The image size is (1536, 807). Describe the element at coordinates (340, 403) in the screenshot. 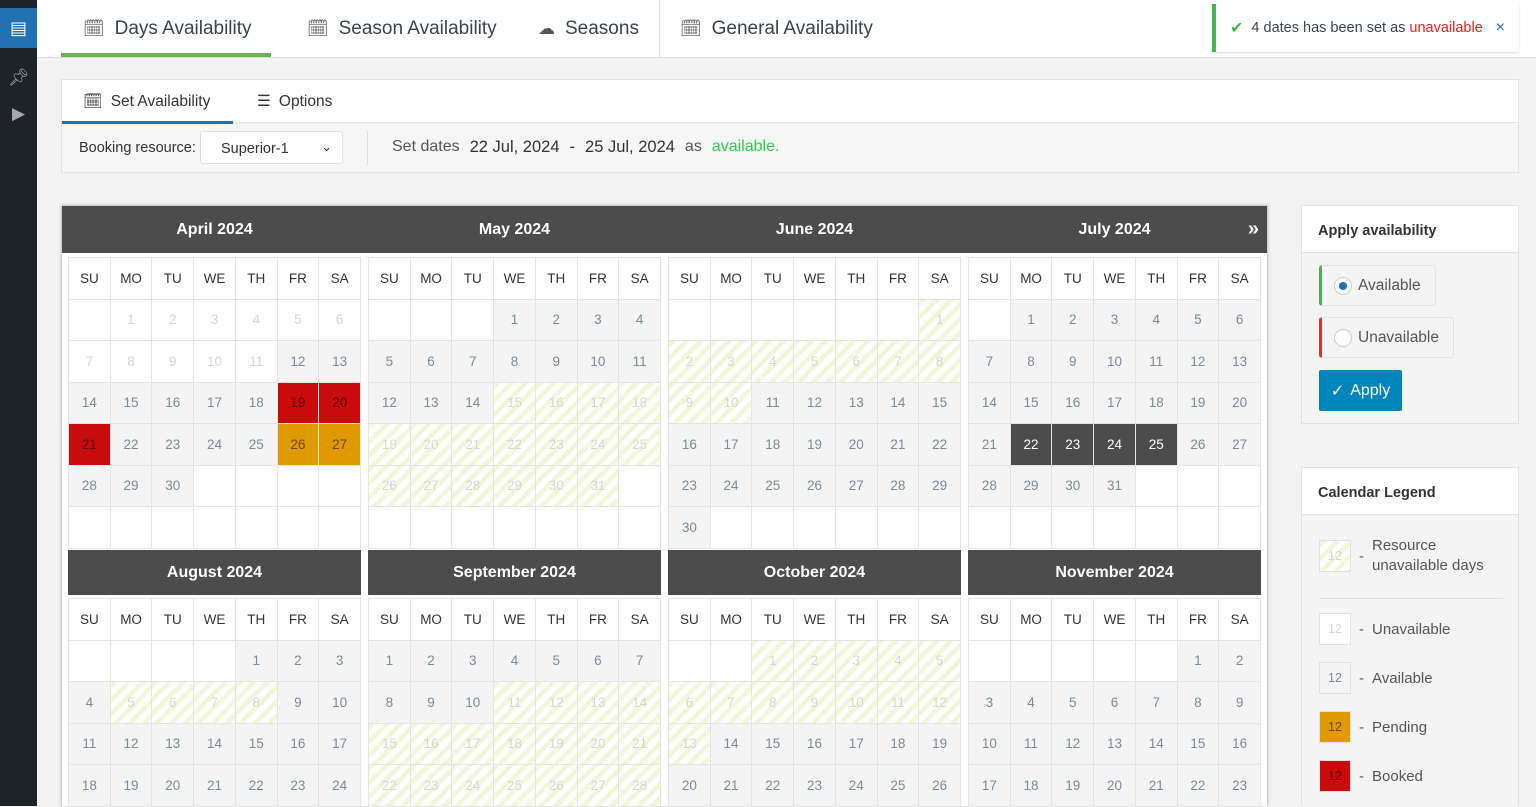

I see `day-cell-booked: 20` at that location.